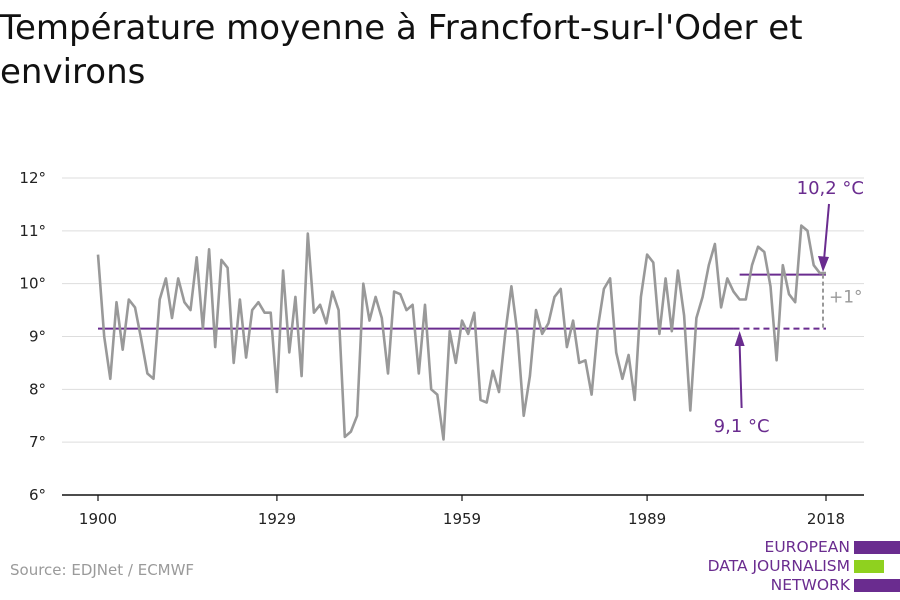 The height and width of the screenshot is (600, 900). I want to click on recent-arrow-shaft, so click(826, 232).